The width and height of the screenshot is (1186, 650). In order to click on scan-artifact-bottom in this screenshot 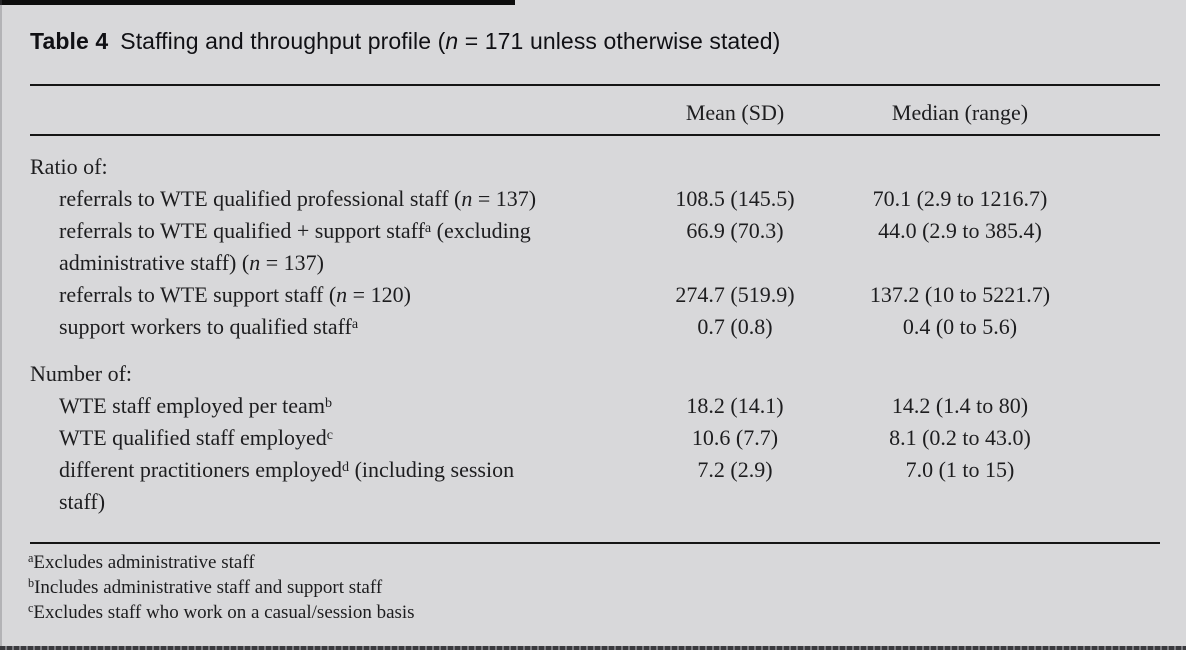, I will do `click(593, 648)`.